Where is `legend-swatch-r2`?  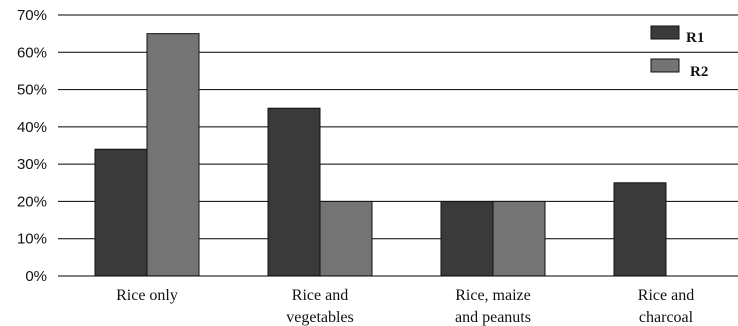
legend-swatch-r2 is located at coordinates (665, 65).